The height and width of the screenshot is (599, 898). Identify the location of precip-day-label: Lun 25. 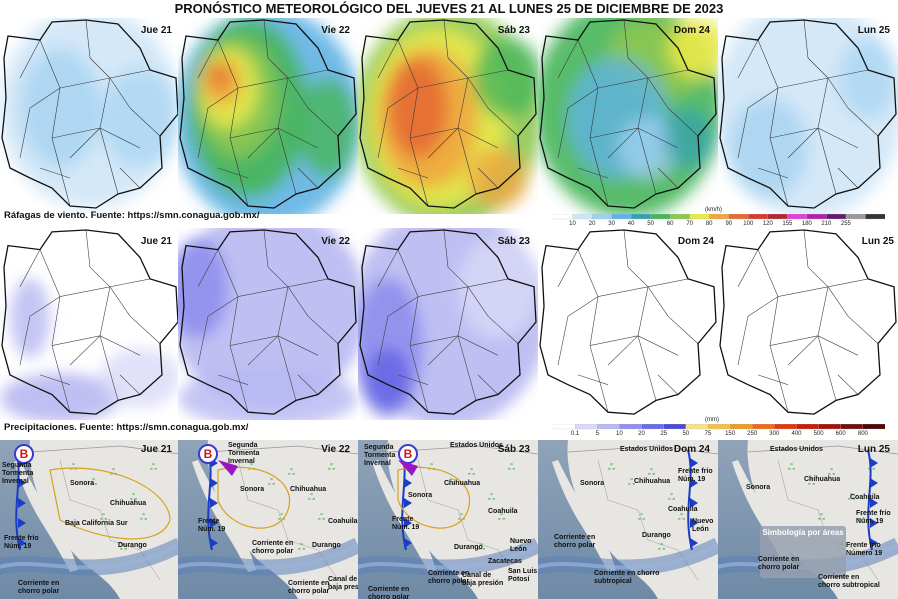
(877, 241).